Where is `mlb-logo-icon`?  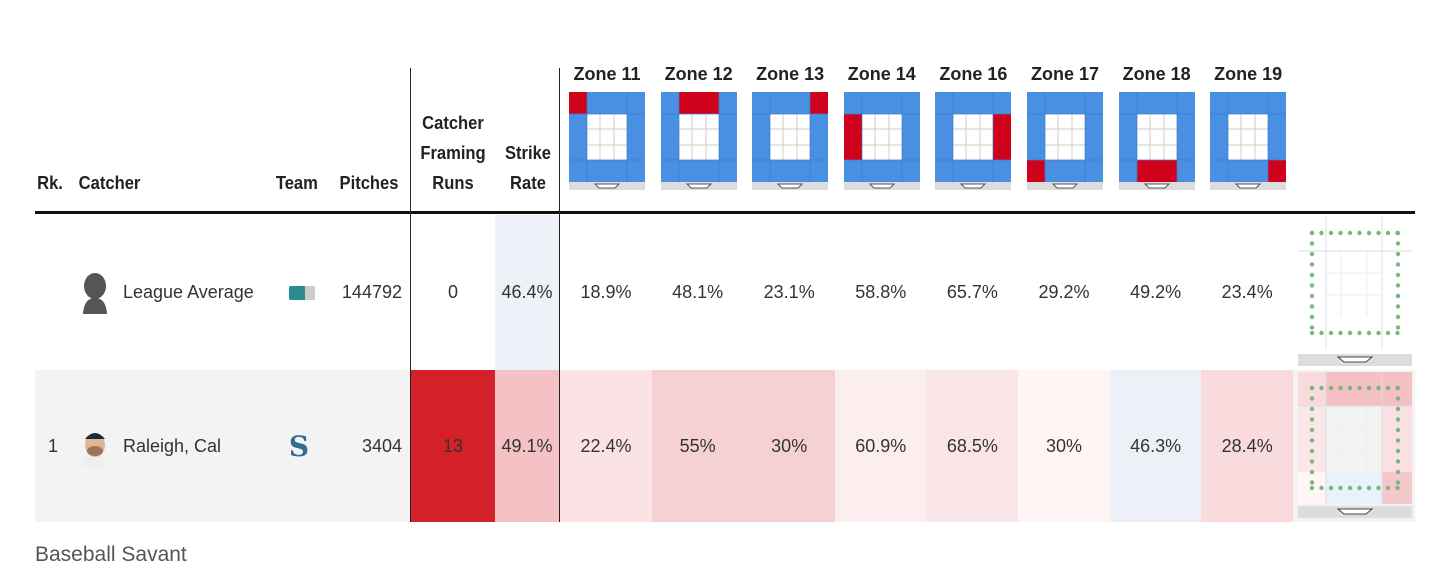
mlb-logo-icon is located at coordinates (302, 295).